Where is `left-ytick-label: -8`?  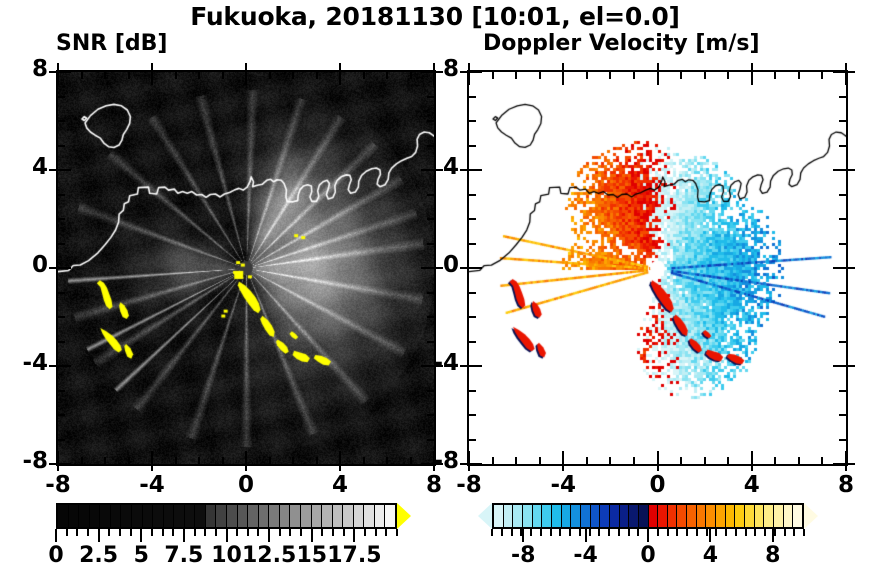 left-ytick-label: -8 is located at coordinates (35, 461).